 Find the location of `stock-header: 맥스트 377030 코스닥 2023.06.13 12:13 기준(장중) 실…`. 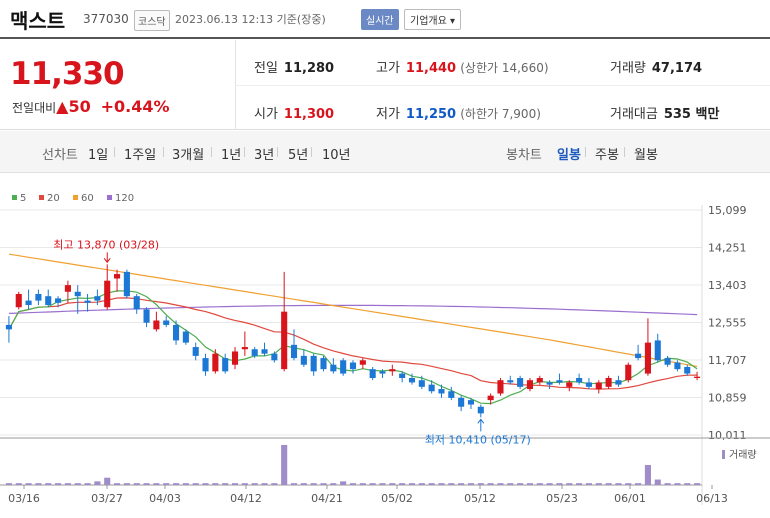

stock-header: 맥스트 377030 코스닥 2023.06.13 12:13 기준(장중) 실… is located at coordinates (385, 19).